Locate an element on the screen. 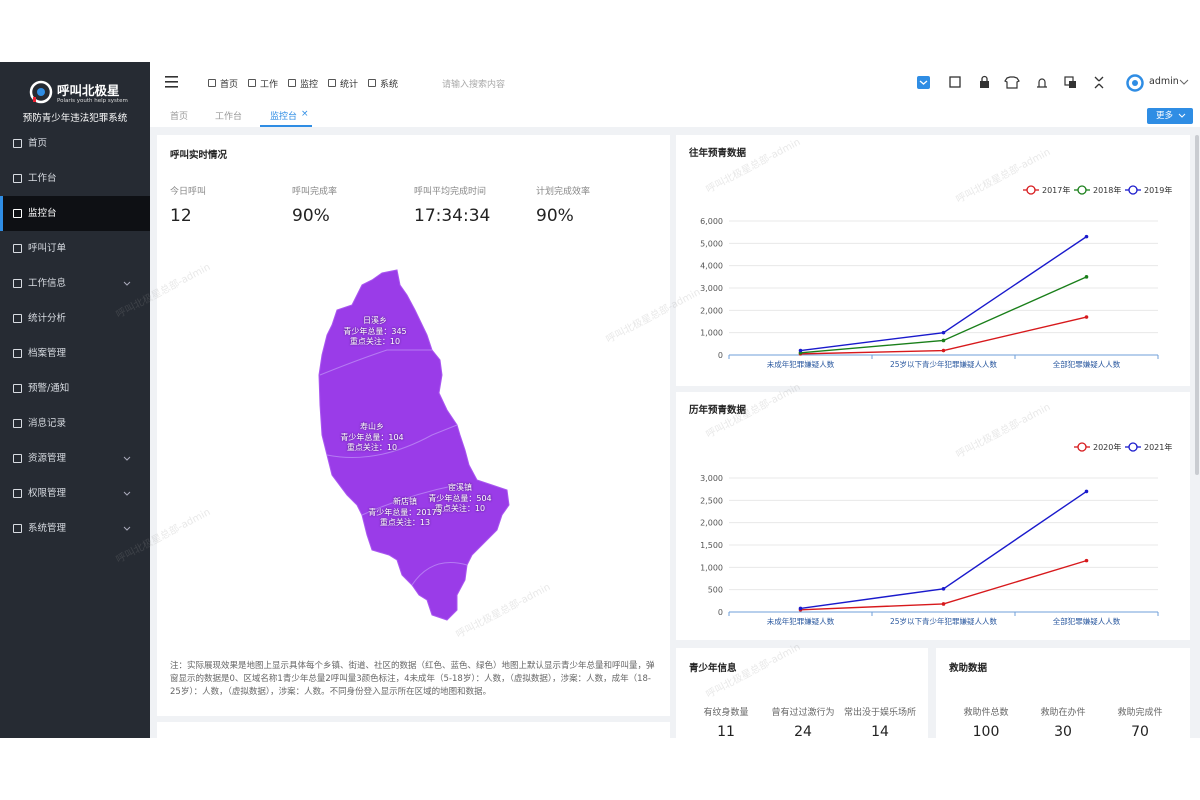  menu-toggle is located at coordinates (172, 82).